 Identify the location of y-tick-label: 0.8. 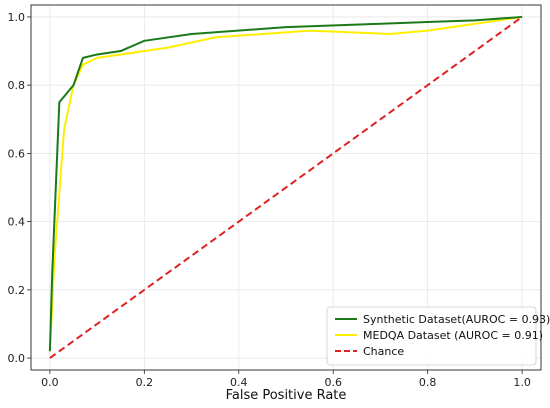
(17, 85).